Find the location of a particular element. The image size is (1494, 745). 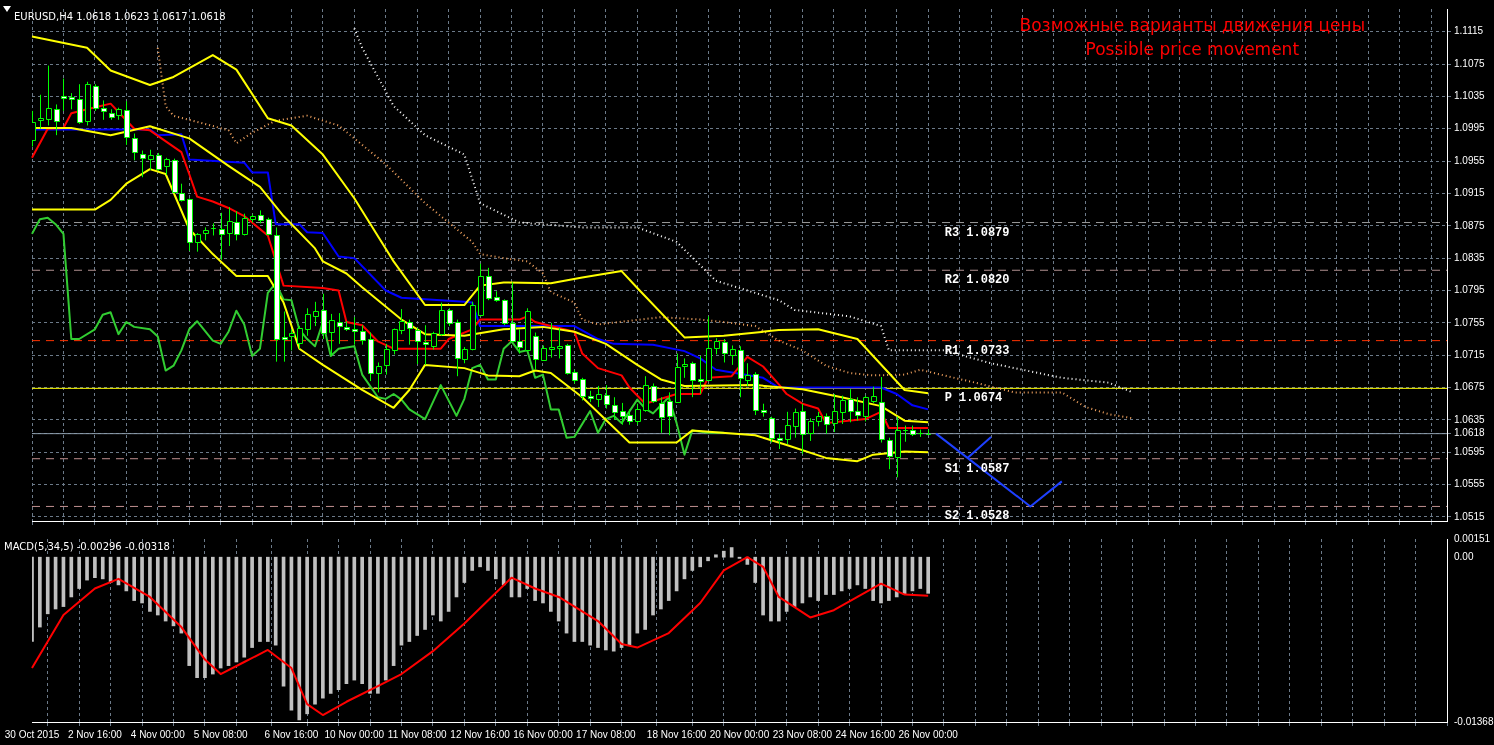

x-tick-label: 5 Nov 08:00 is located at coordinates (221, 734).